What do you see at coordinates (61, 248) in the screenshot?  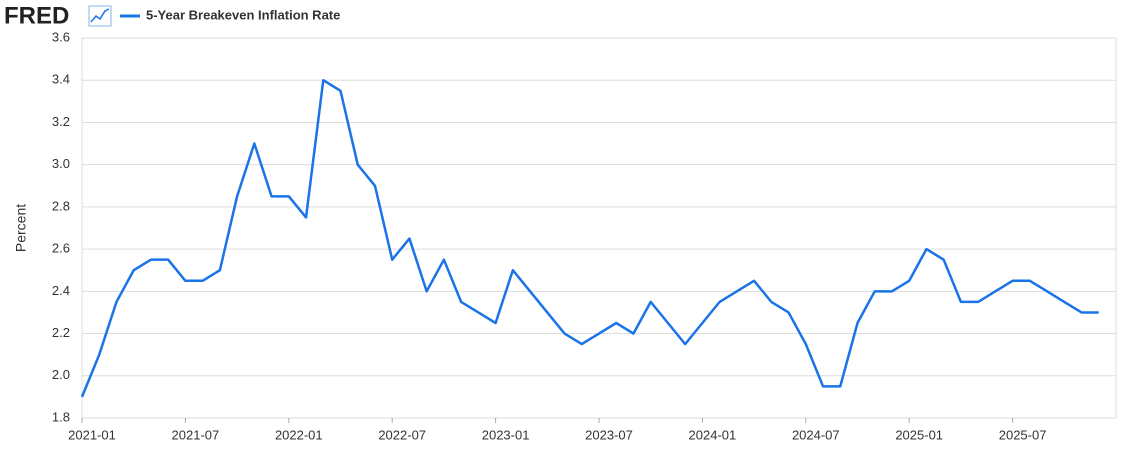 I see `y-tick-label: 2.6` at bounding box center [61, 248].